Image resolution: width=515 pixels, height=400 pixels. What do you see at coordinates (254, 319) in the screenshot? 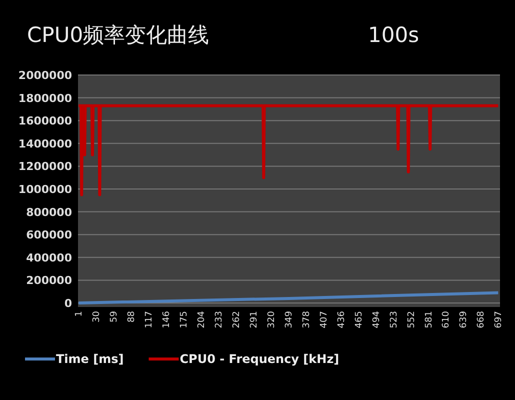
I see `x-tick-label: 291` at bounding box center [254, 319].